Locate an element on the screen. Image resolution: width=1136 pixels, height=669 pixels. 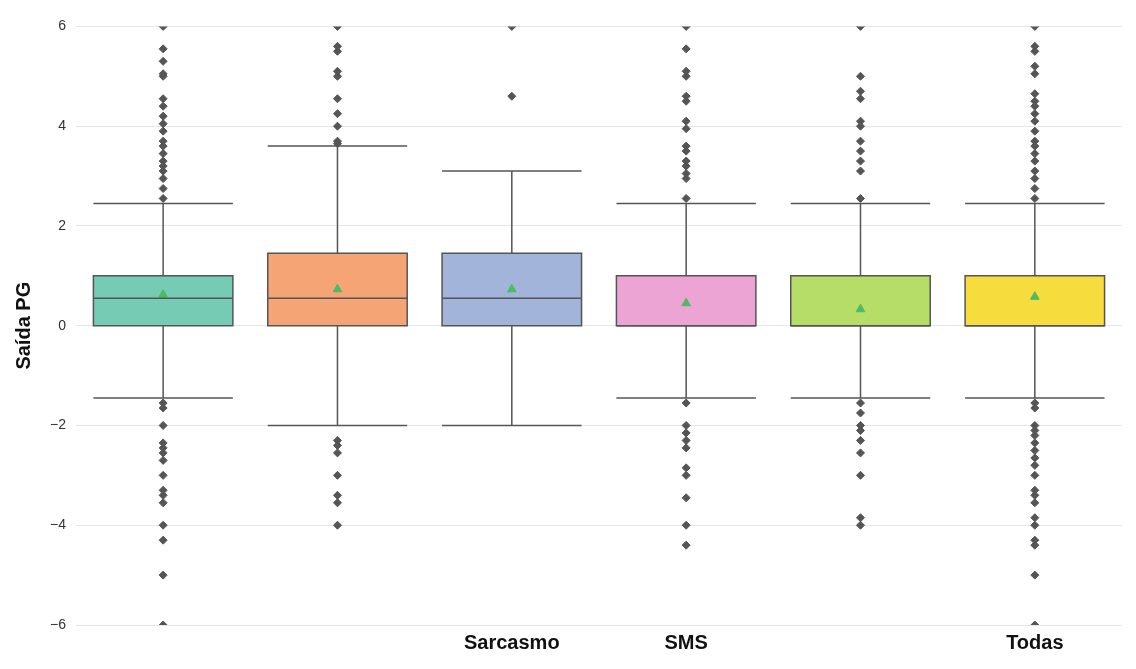
y-axis-title: Saída PG is located at coordinates (22, 325).